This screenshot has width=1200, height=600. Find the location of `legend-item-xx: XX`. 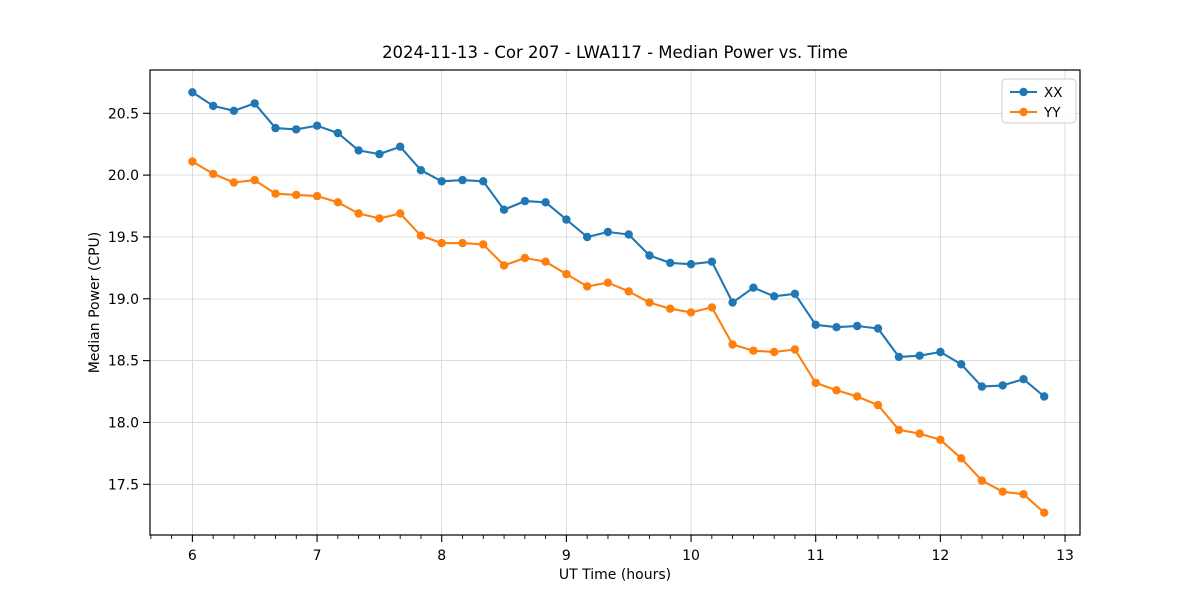

legend-item-xx: XX is located at coordinates (1036, 93).